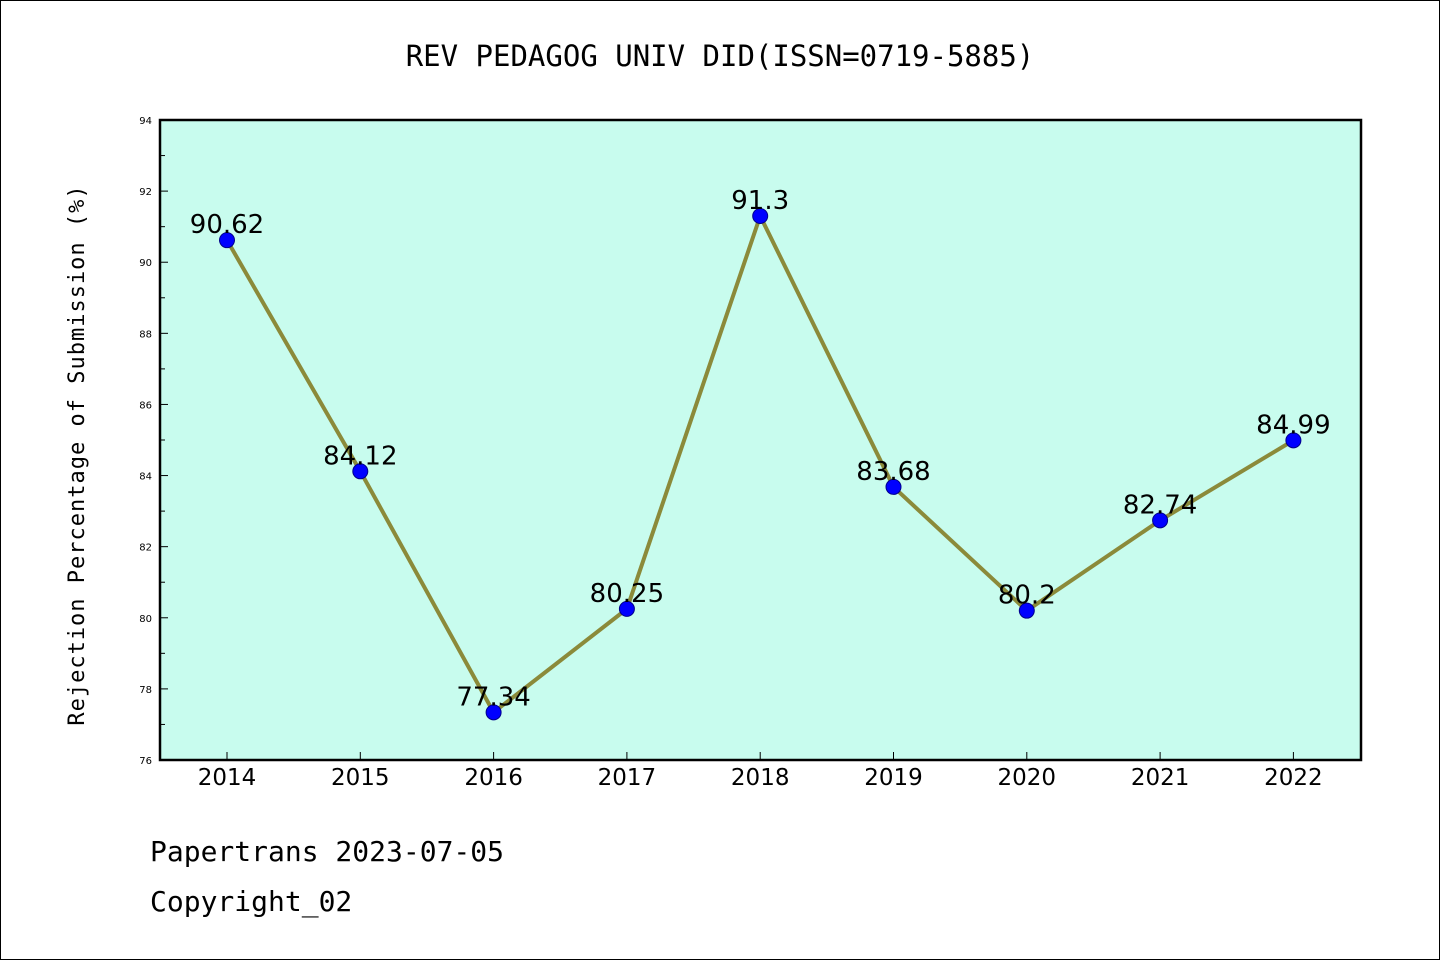 This screenshot has height=960, width=1440. Describe the element at coordinates (760, 778) in the screenshot. I see `x-tick-label: 2018` at that location.